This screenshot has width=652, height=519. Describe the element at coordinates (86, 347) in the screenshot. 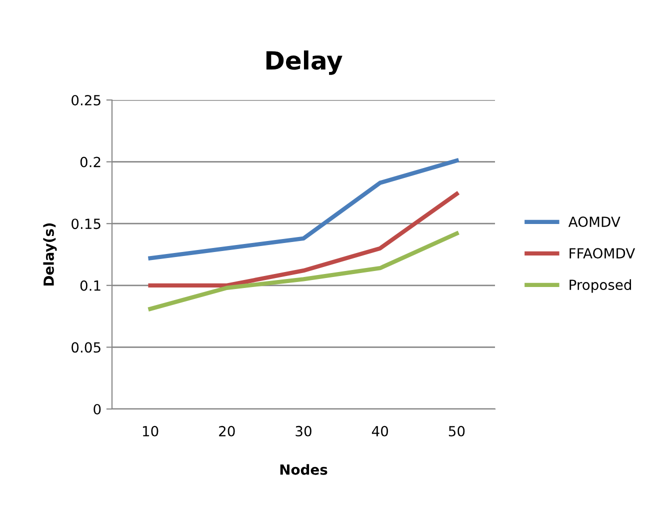

I see `y-tick-label: 0.05` at that location.